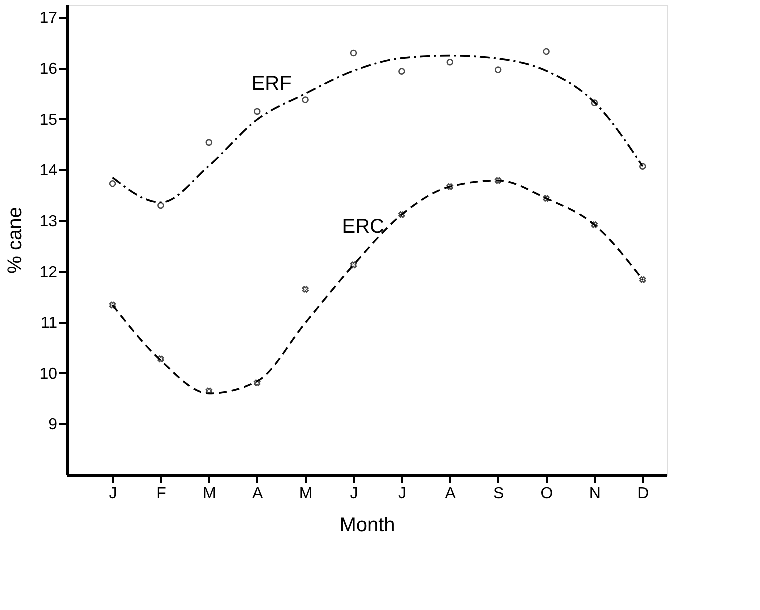  What do you see at coordinates (49, 273) in the screenshot?
I see `y-tick-label: 12` at bounding box center [49, 273].